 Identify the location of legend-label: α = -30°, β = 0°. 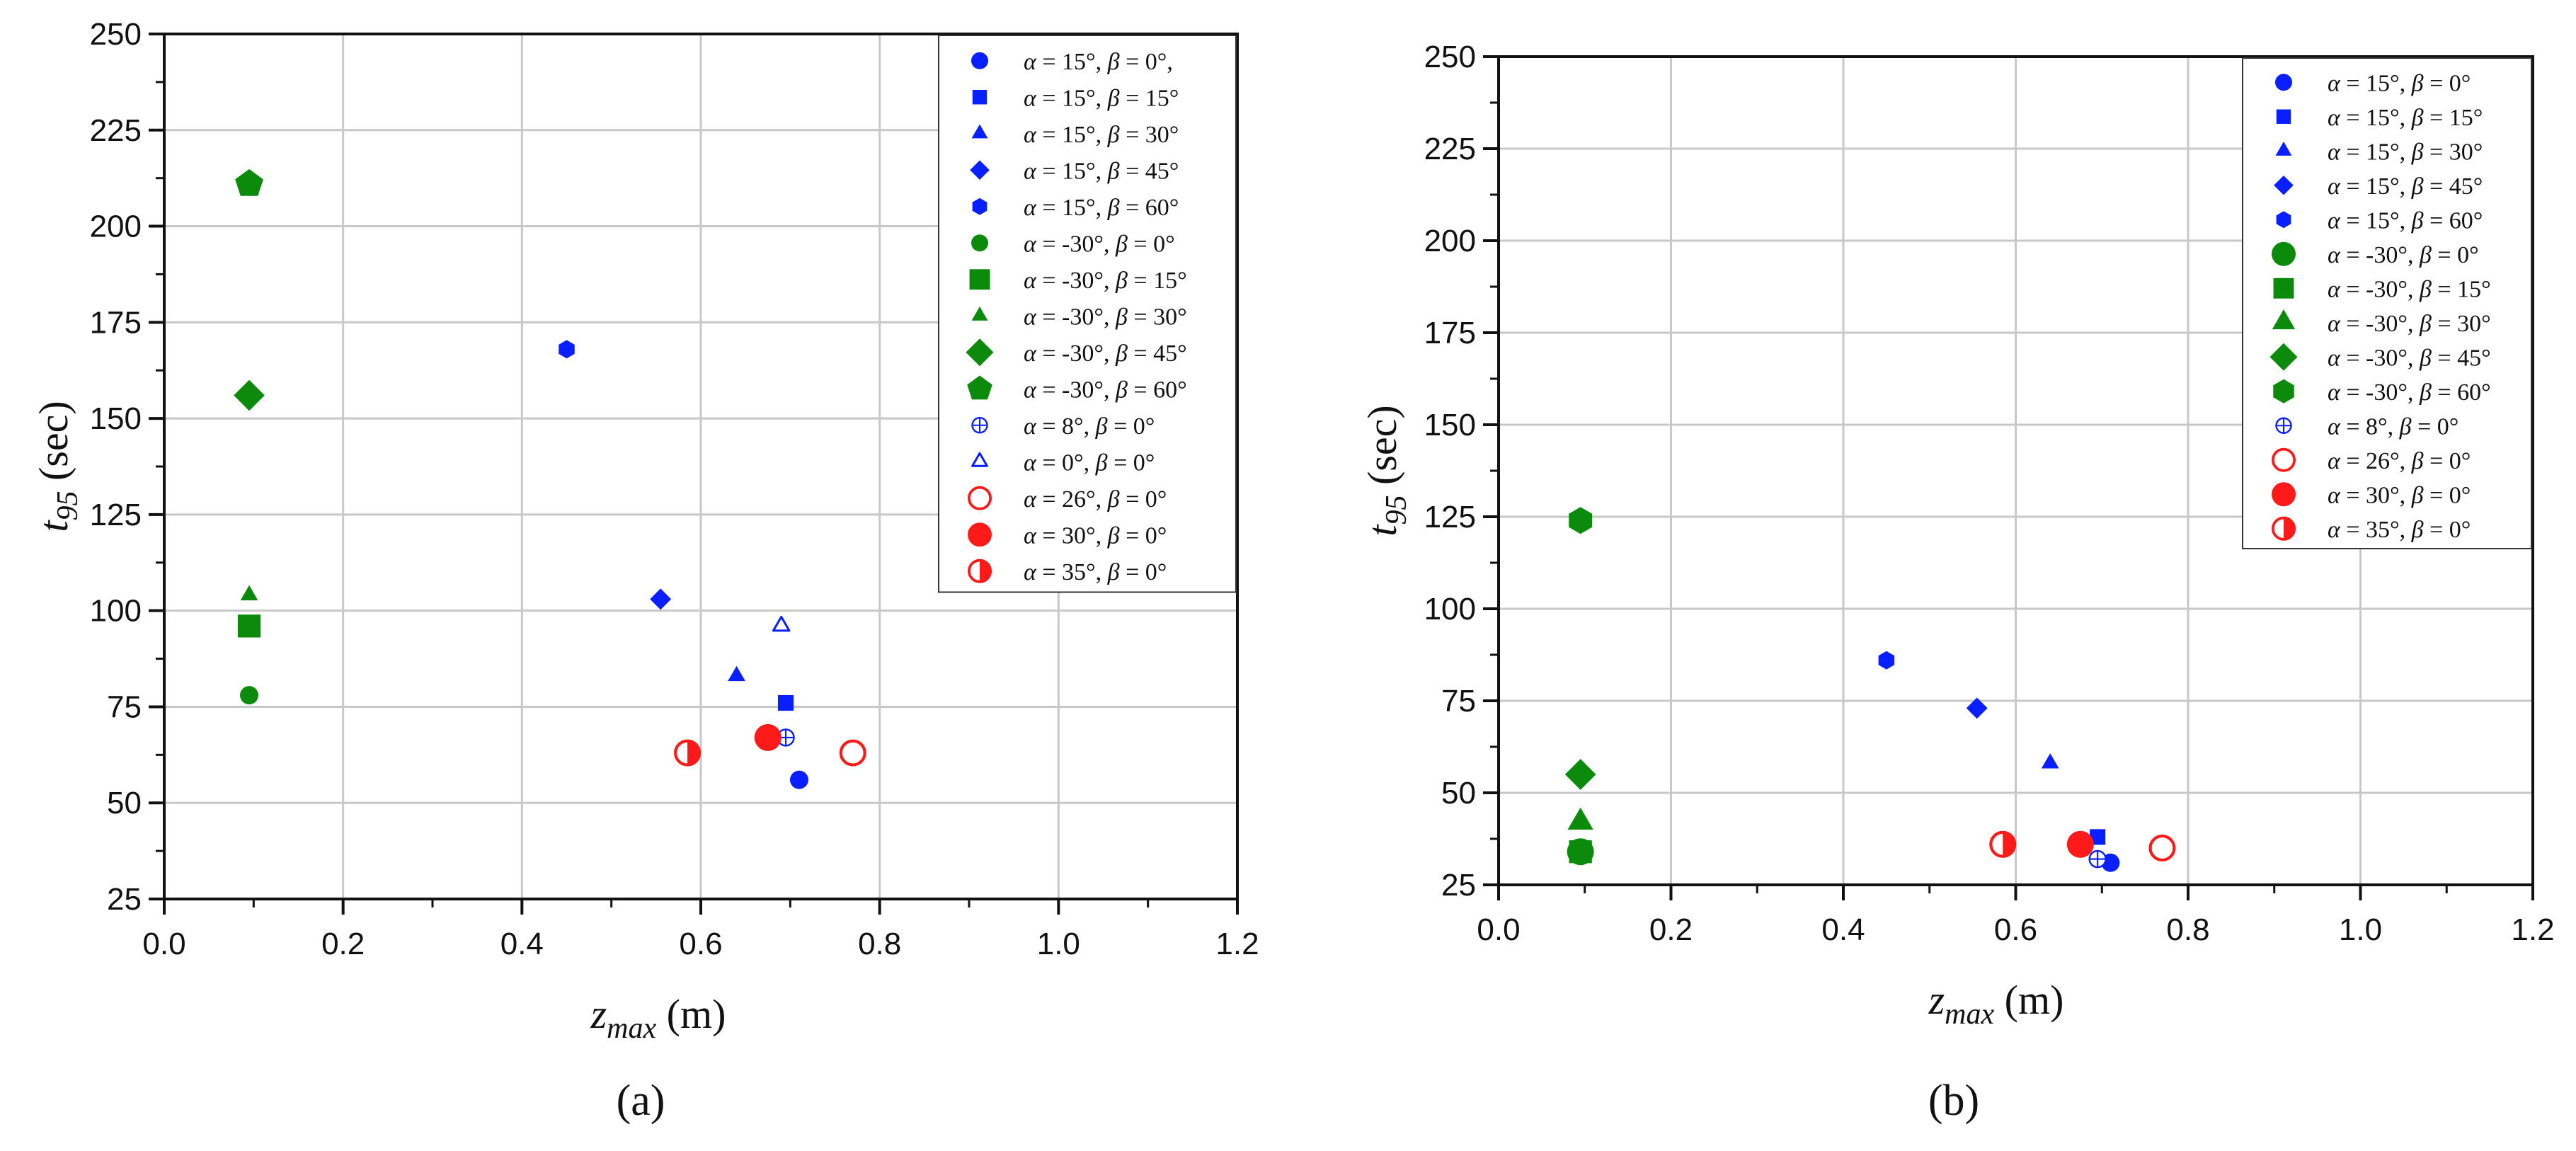
(1099, 244).